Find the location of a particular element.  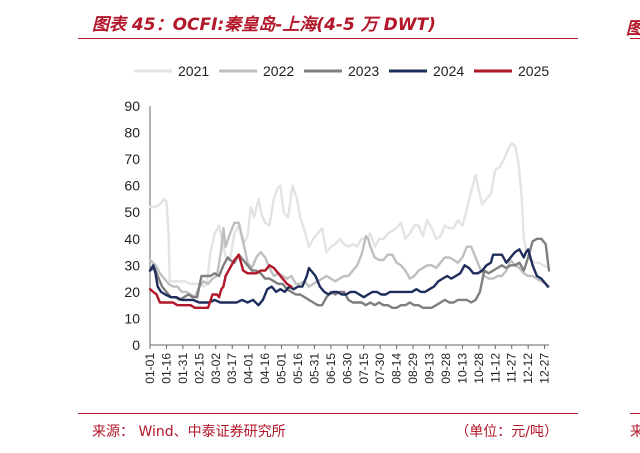

series-line-2025 is located at coordinates (220, 281).